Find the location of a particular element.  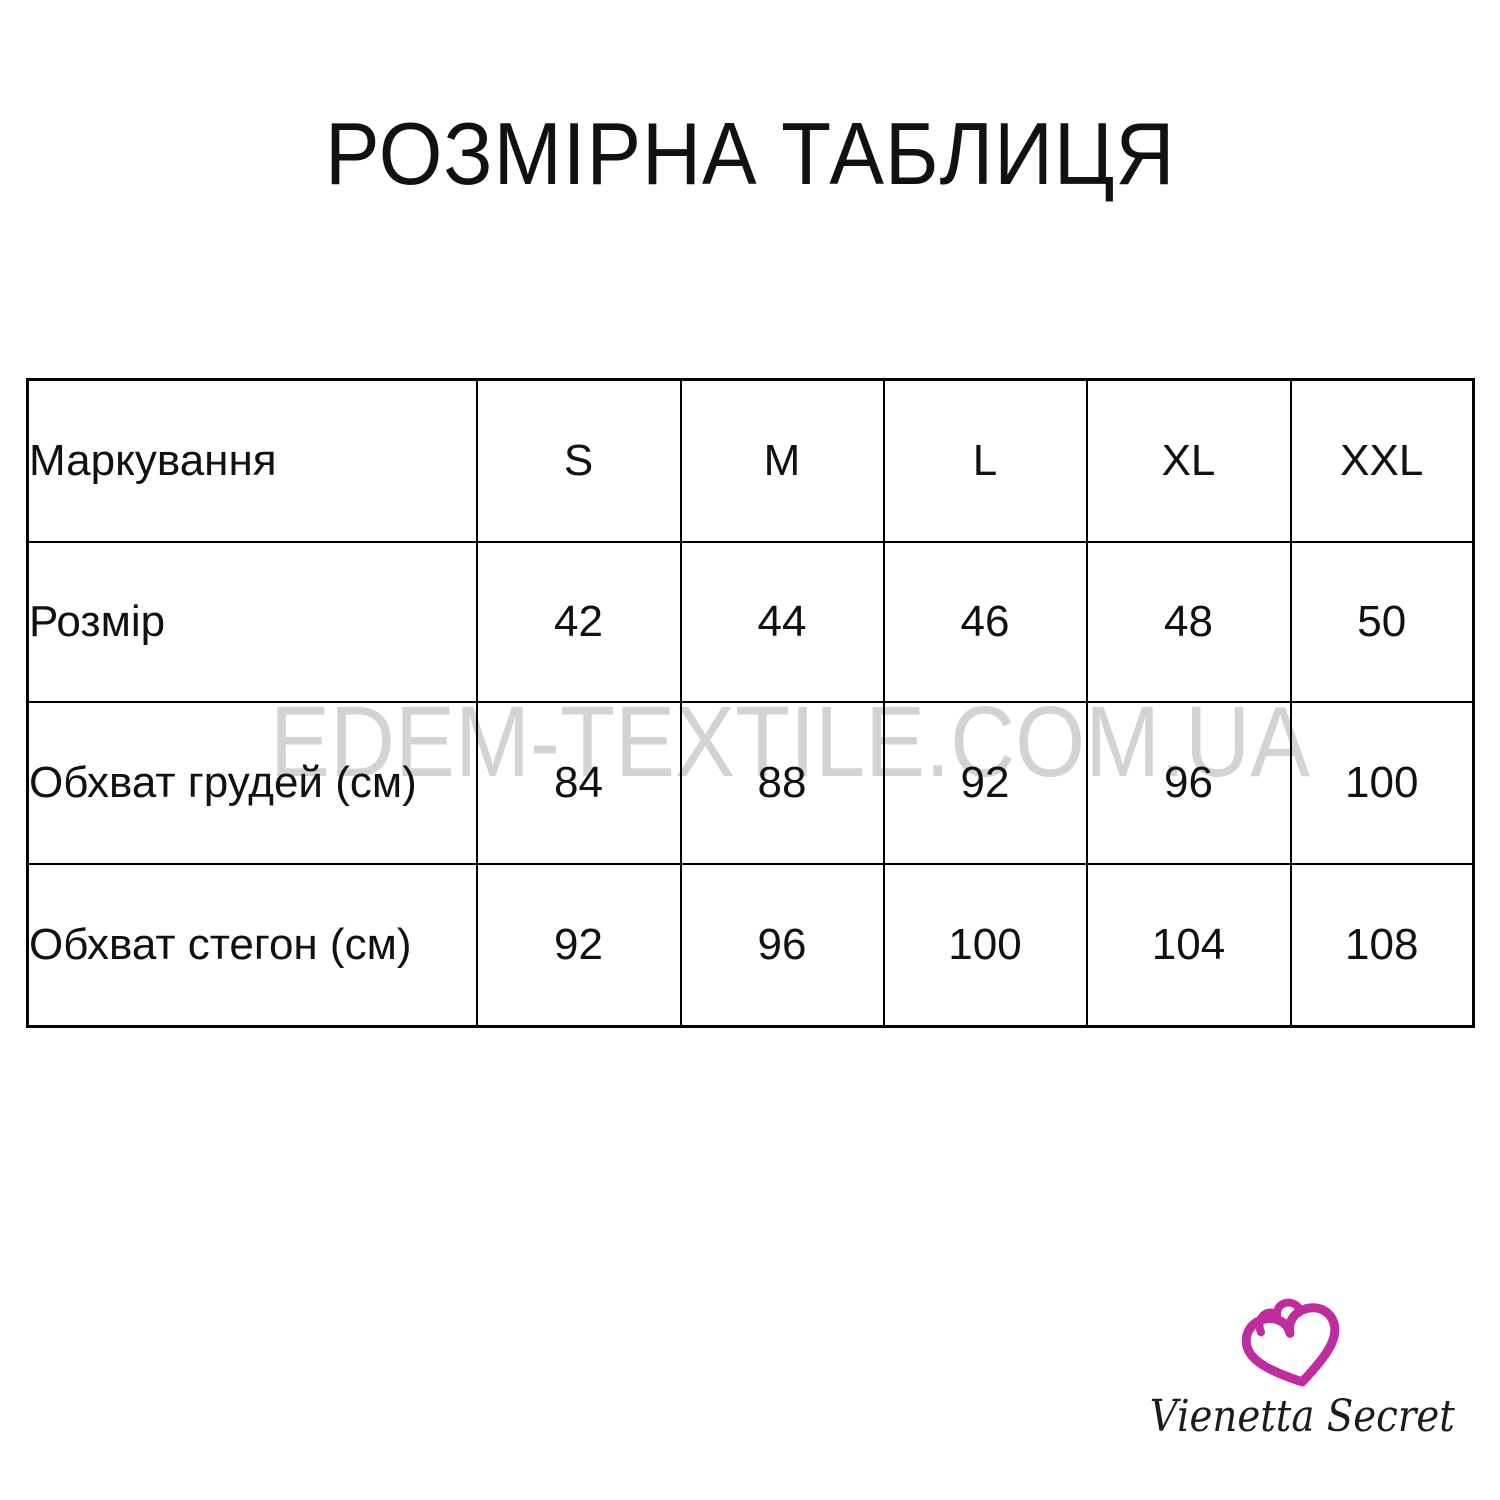

cell-size-s: 42 is located at coordinates (578, 621).